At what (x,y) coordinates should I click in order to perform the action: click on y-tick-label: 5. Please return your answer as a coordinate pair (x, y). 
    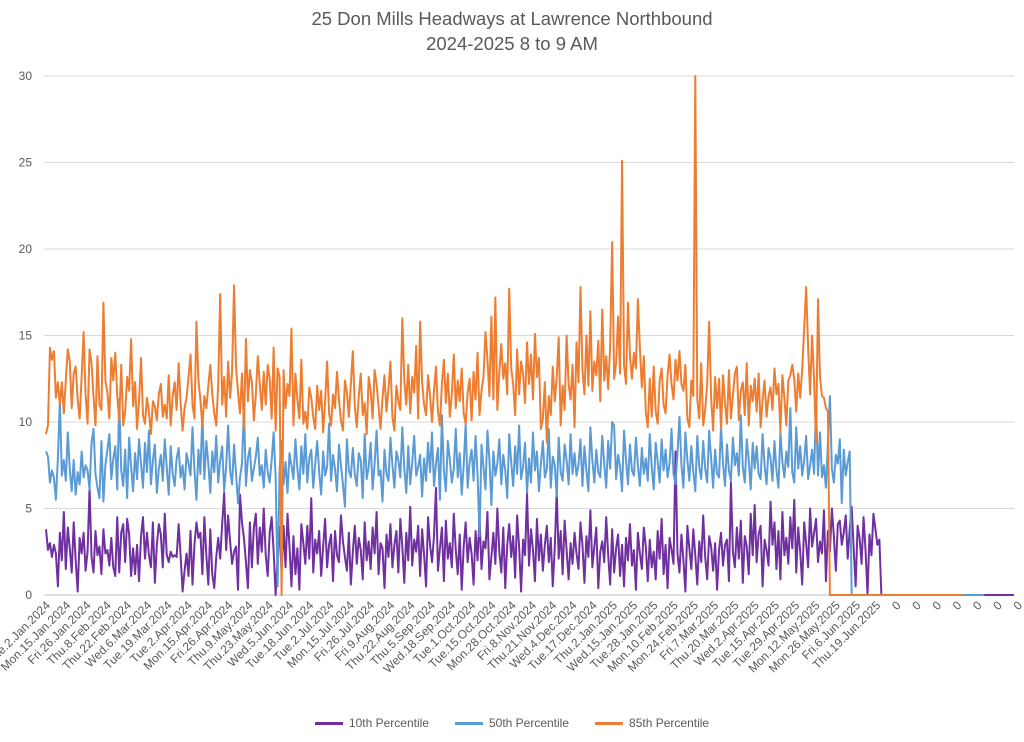
    Looking at the image, I should click on (28, 509).